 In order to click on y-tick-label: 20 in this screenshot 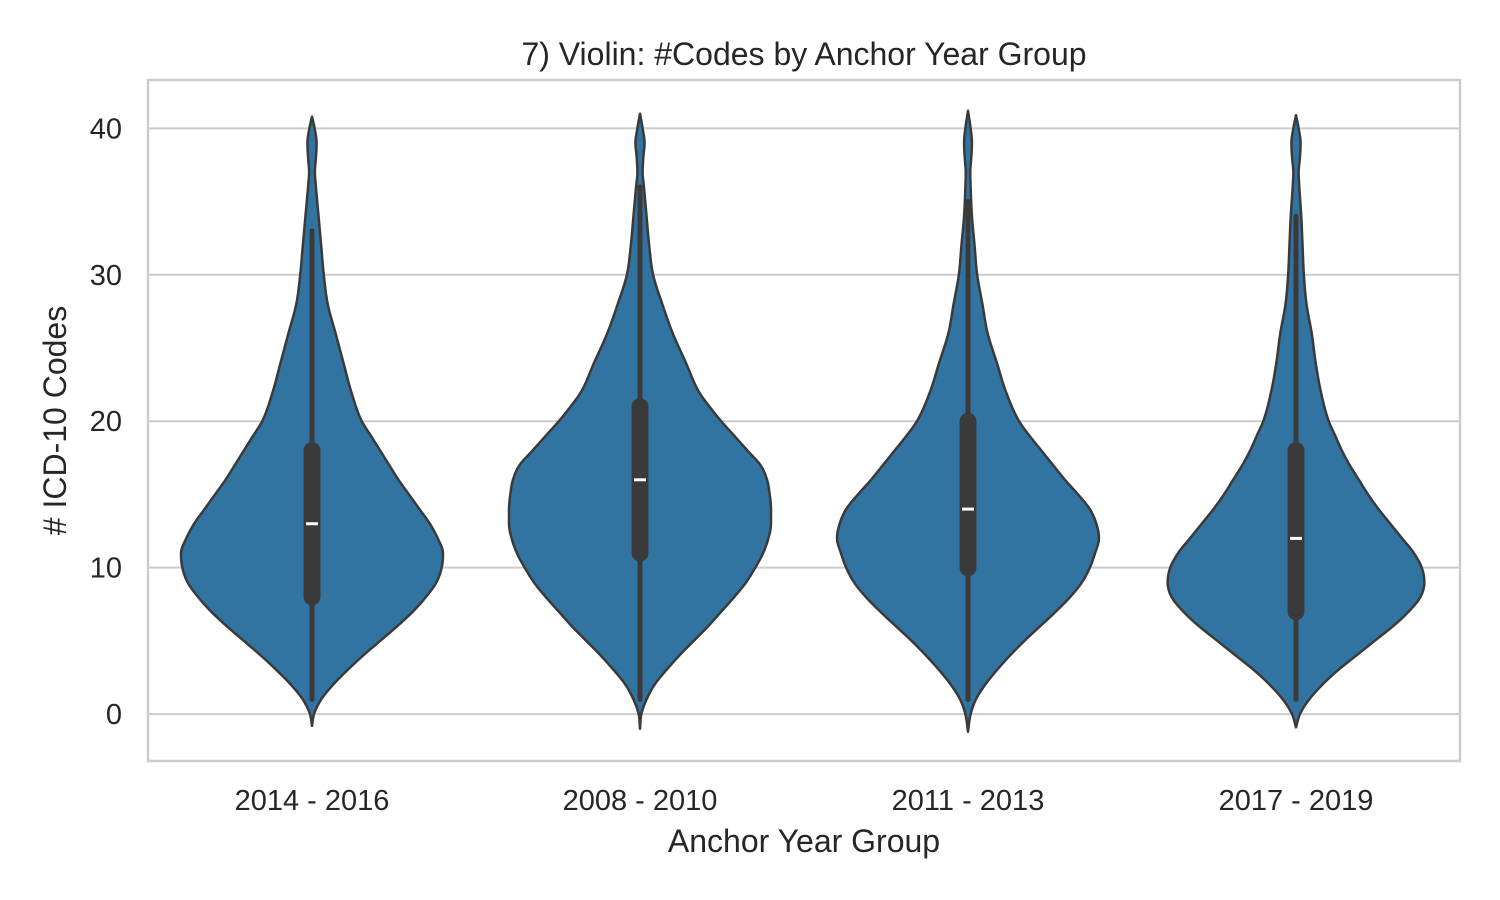, I will do `click(106, 422)`.